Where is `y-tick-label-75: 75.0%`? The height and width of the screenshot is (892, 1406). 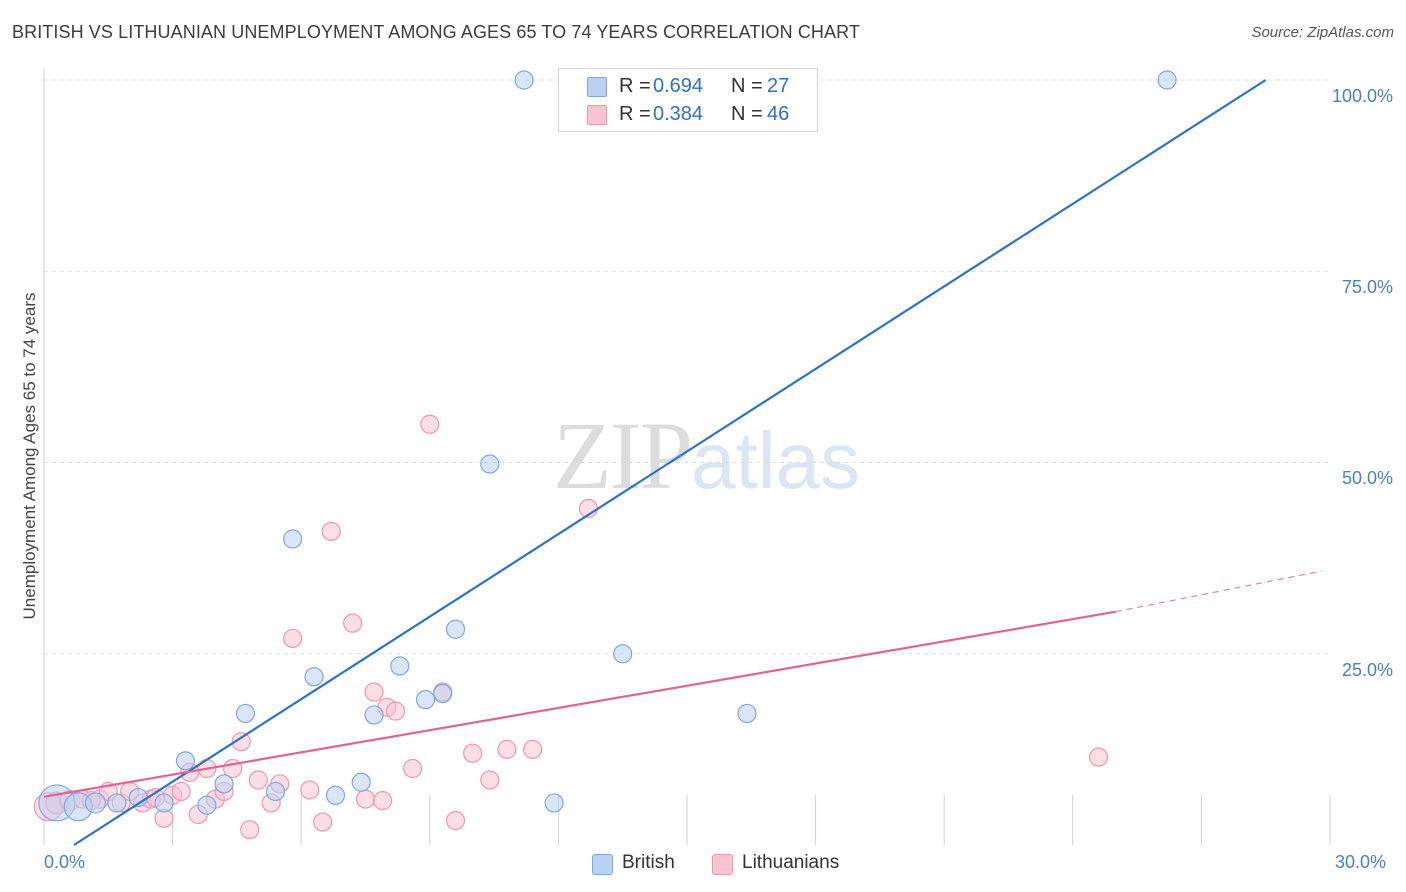
y-tick-label-75: 75.0% is located at coordinates (1367, 287).